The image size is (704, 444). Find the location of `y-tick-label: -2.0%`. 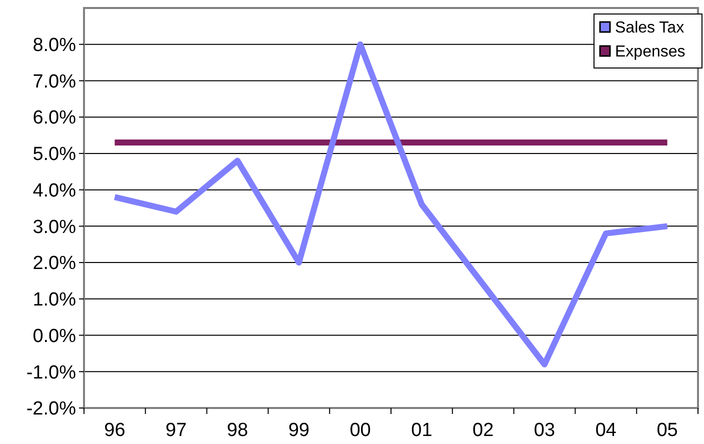

y-tick-label: -2.0% is located at coordinates (51, 409).